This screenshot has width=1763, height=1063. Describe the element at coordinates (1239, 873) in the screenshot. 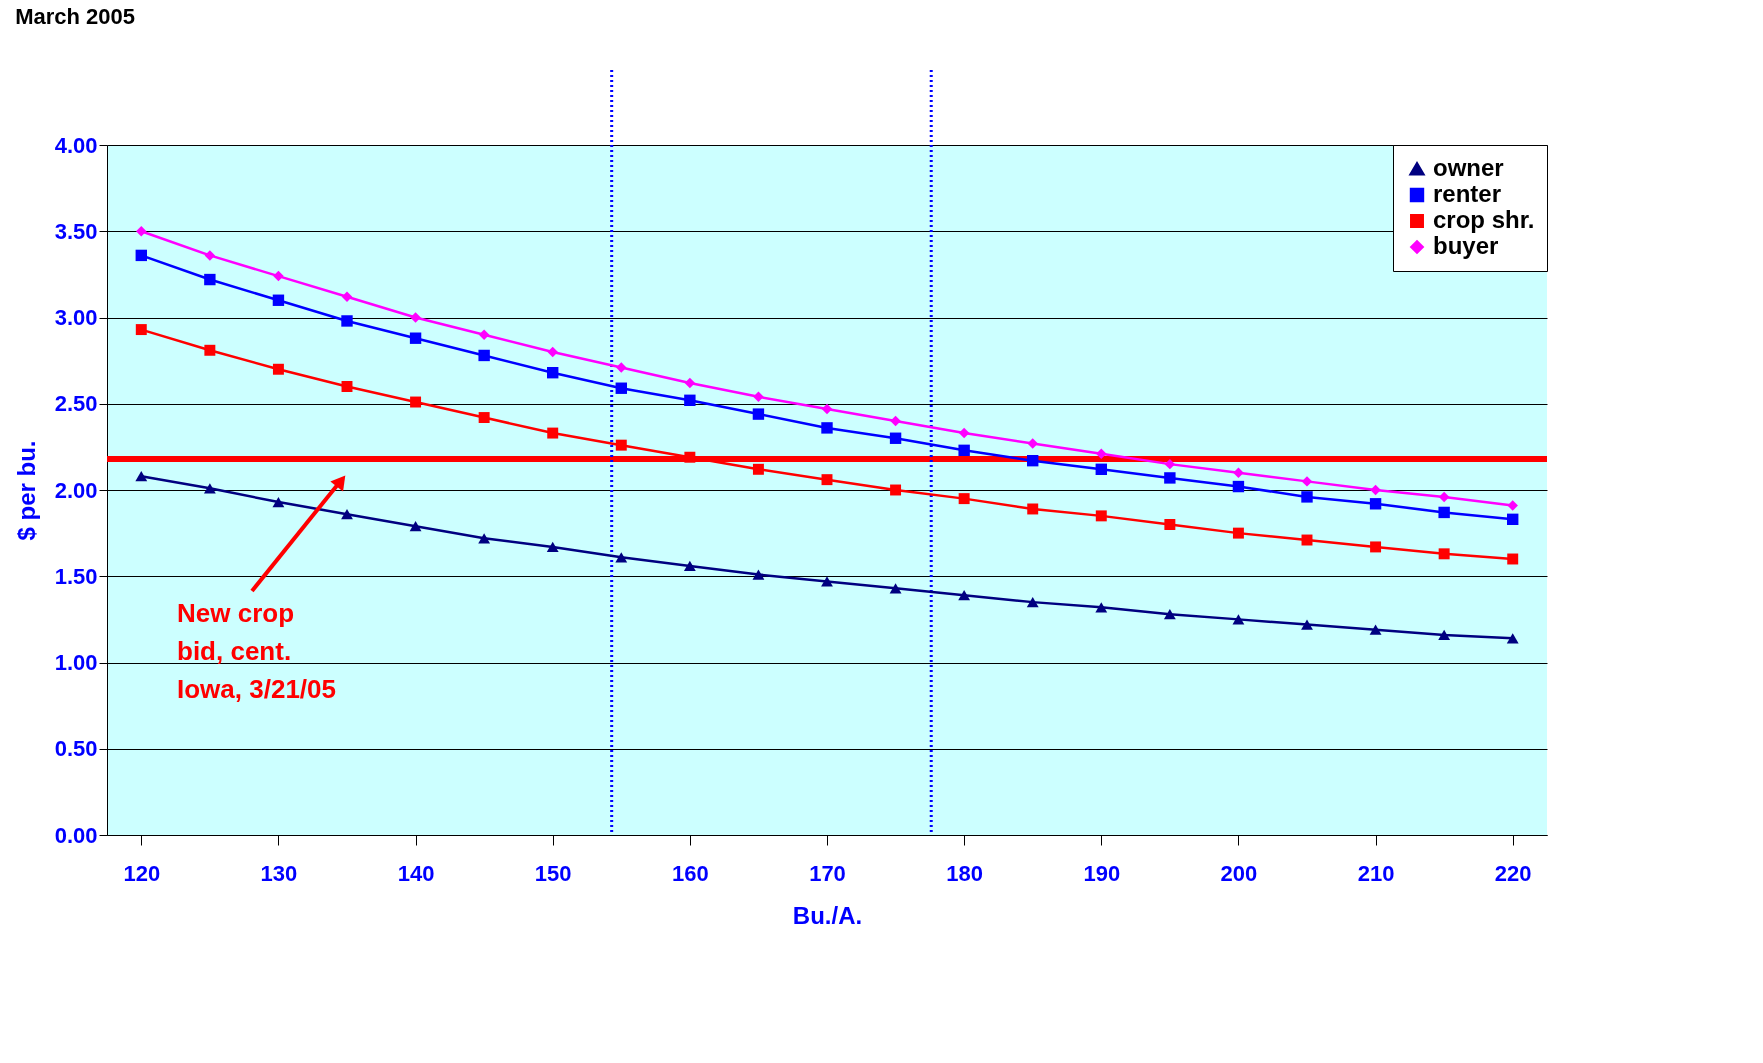

I see `x-tick-label: 200` at that location.